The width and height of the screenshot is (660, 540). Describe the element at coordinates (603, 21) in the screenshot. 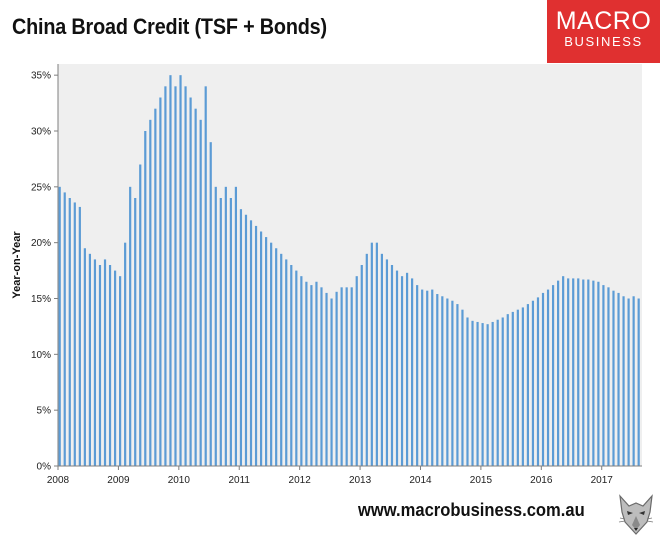

I see `logo-line-1: MACRO` at that location.